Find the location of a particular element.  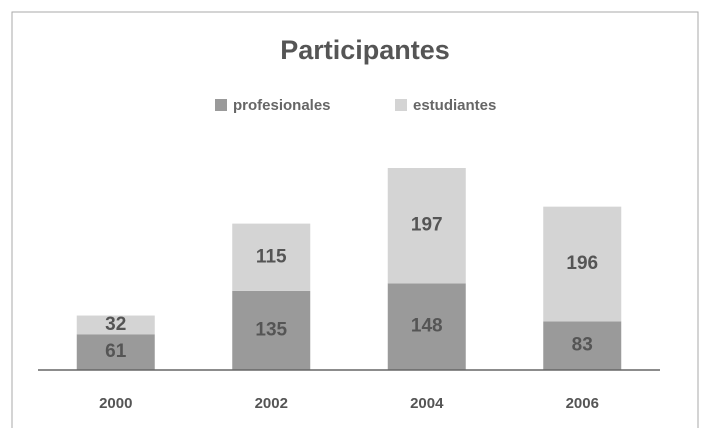

x-tick-label: 2002 is located at coordinates (271, 403).